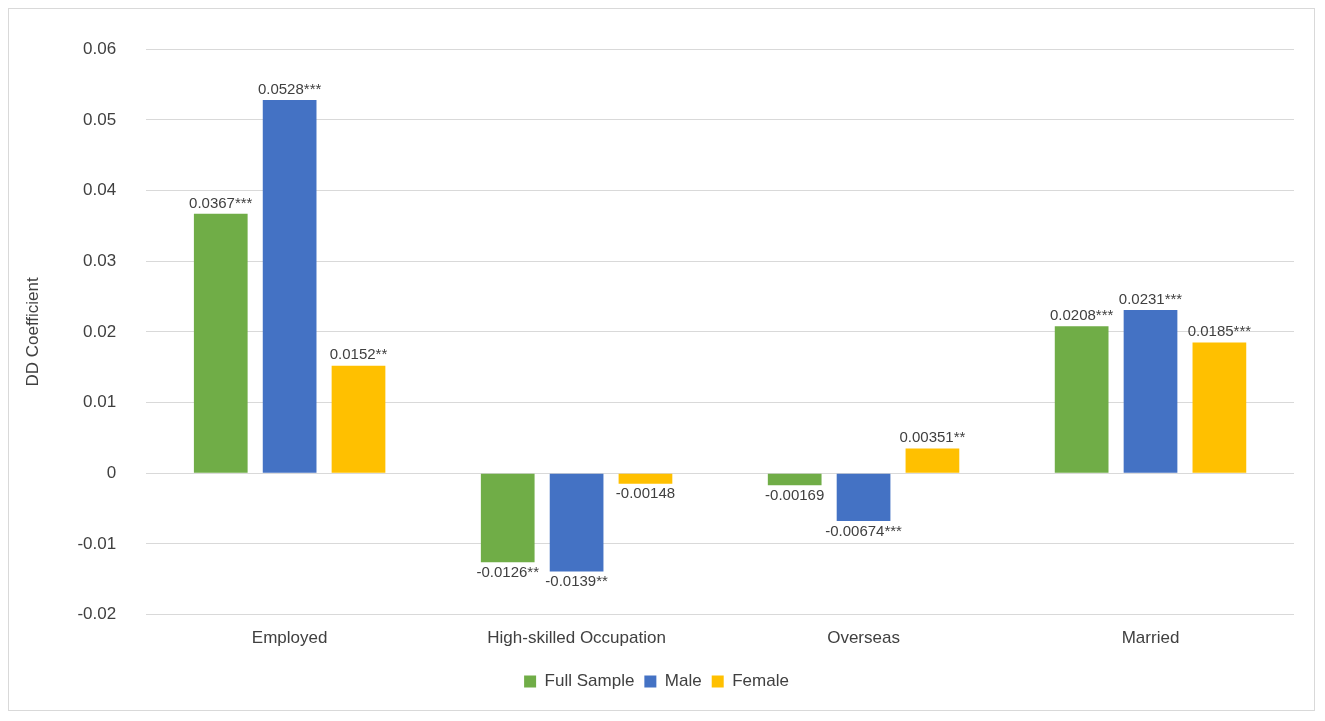 The height and width of the screenshot is (721, 1325). Describe the element at coordinates (864, 530) in the screenshot. I see `data-label: -0.00674***` at that location.